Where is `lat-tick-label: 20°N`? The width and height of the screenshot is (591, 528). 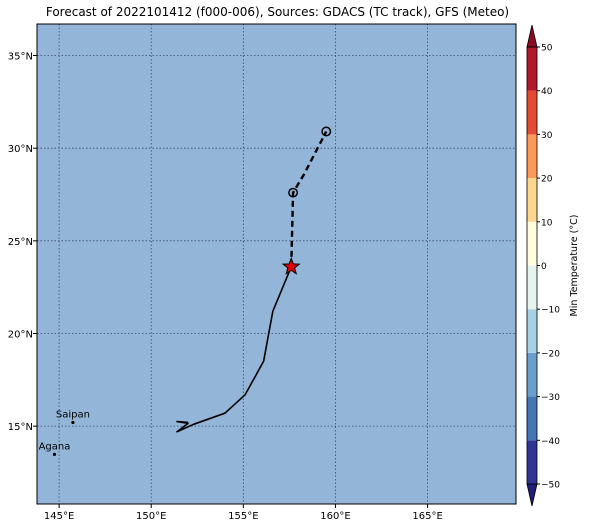 lat-tick-label: 20°N is located at coordinates (20, 334).